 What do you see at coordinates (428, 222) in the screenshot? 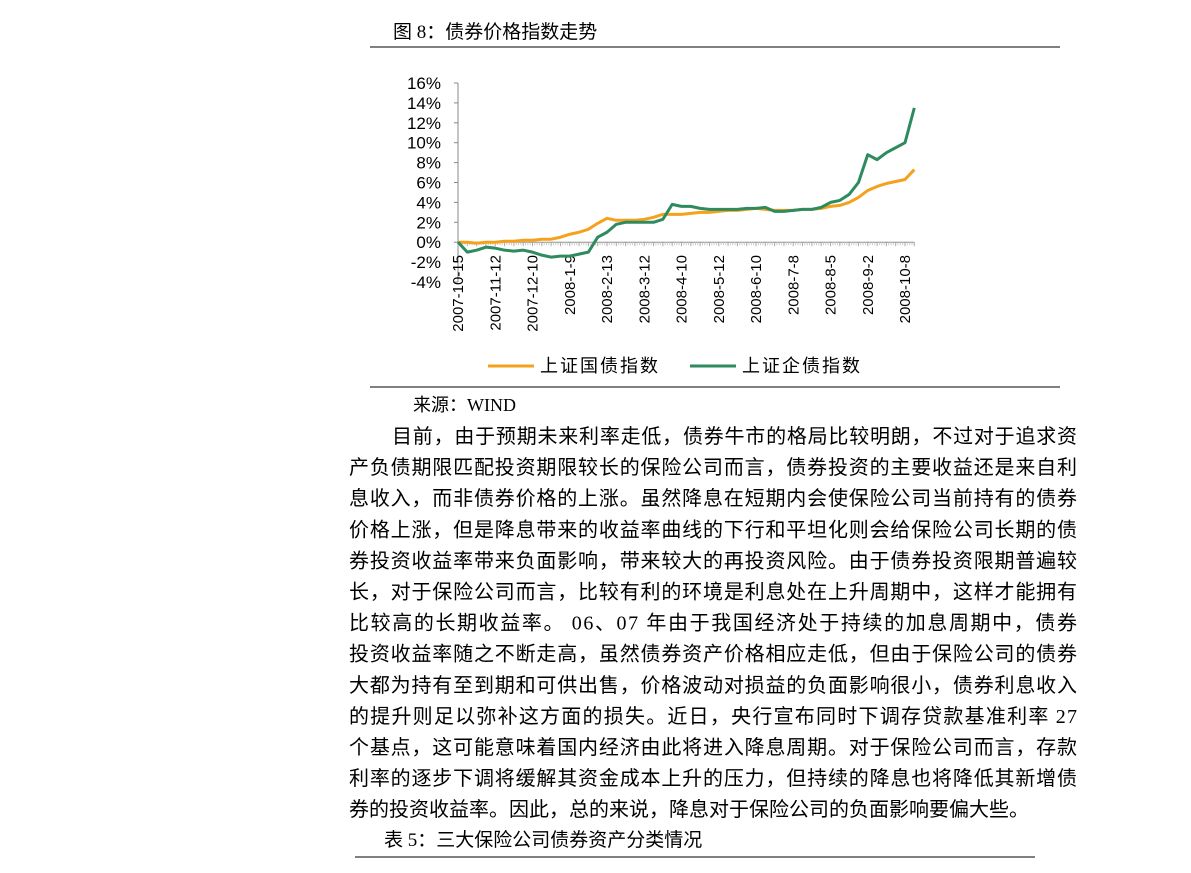
I see `y-tick-label: 2%` at bounding box center [428, 222].